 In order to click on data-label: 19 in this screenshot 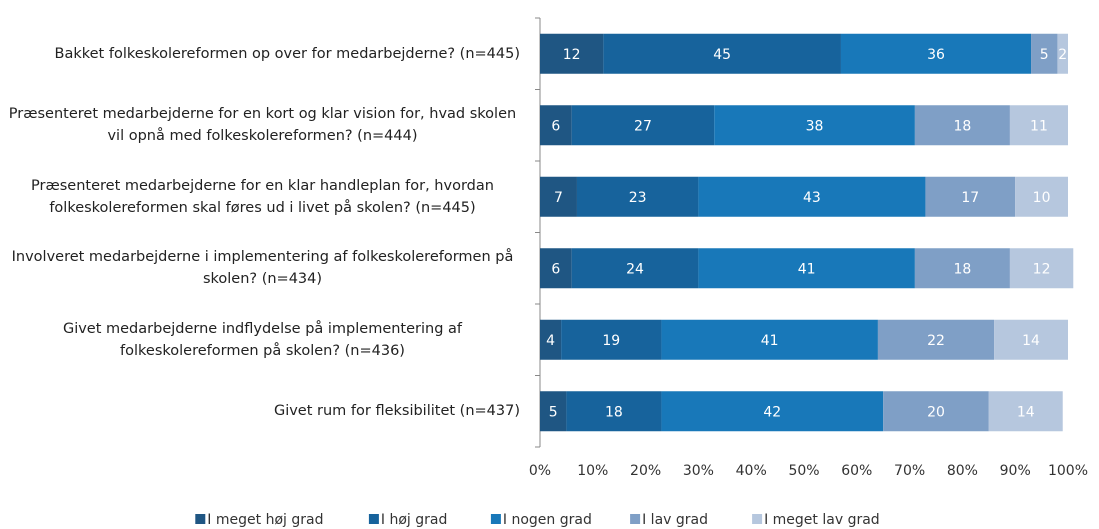, I will do `click(611, 341)`.